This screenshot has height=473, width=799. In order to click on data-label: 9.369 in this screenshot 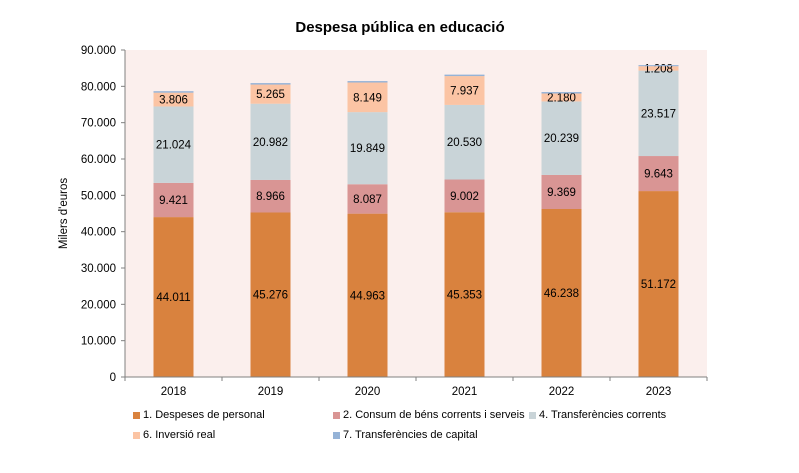, I will do `click(561, 193)`.